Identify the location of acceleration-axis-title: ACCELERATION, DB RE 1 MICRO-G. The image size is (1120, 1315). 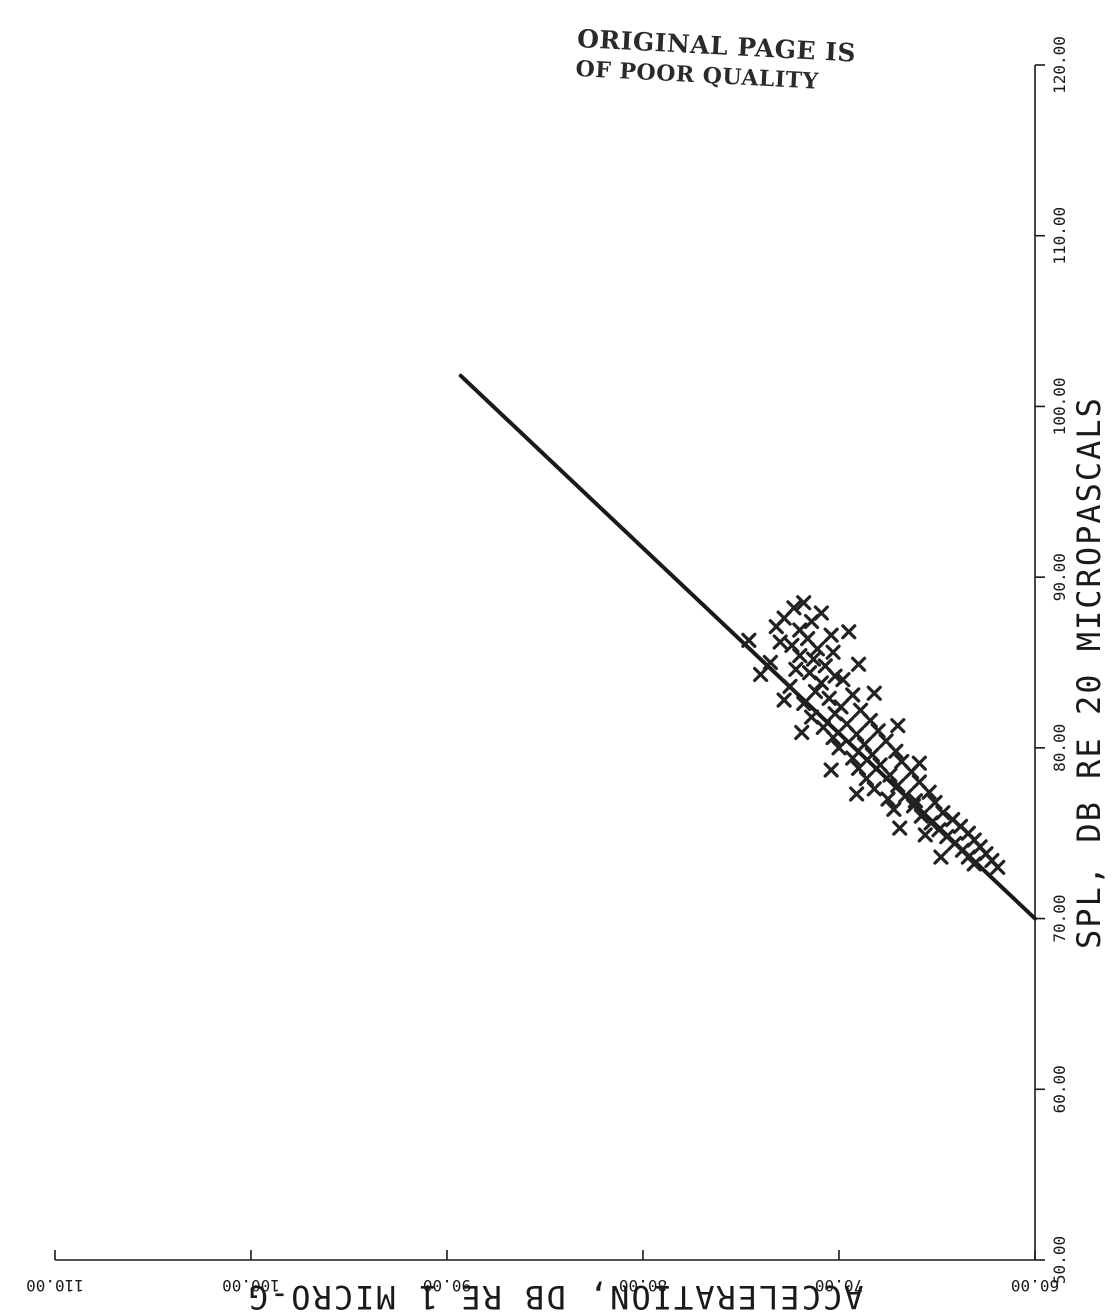
(555, 1296).